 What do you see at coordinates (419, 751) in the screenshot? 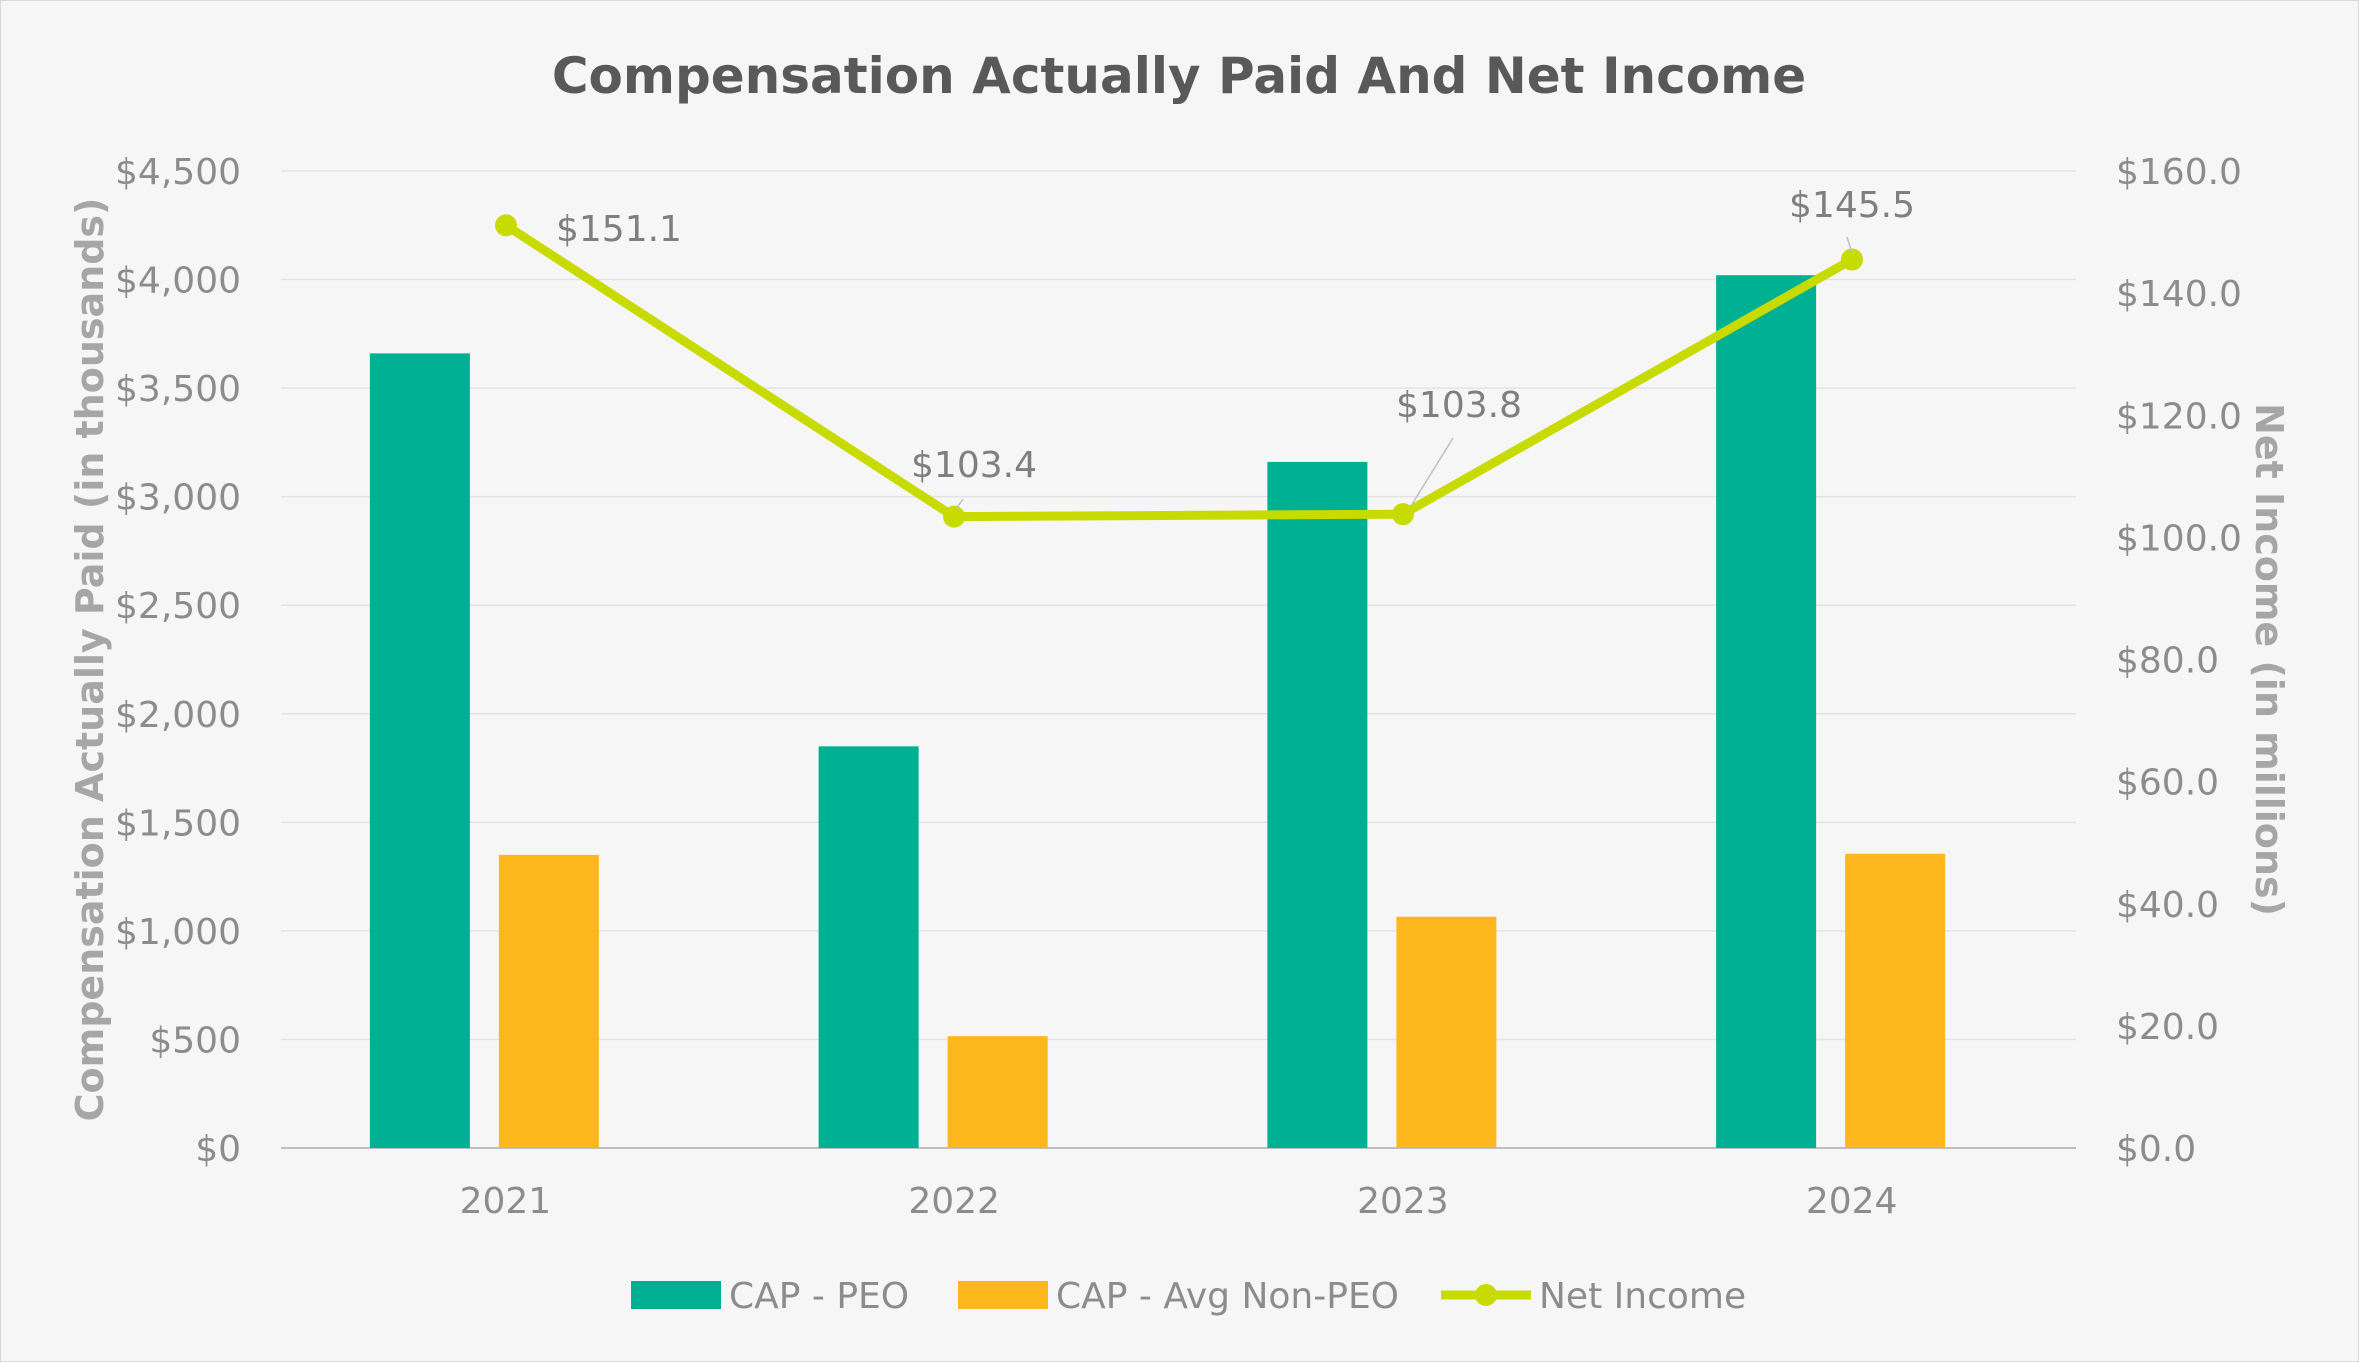
I see `bar-cap-peo-2021` at bounding box center [419, 751].